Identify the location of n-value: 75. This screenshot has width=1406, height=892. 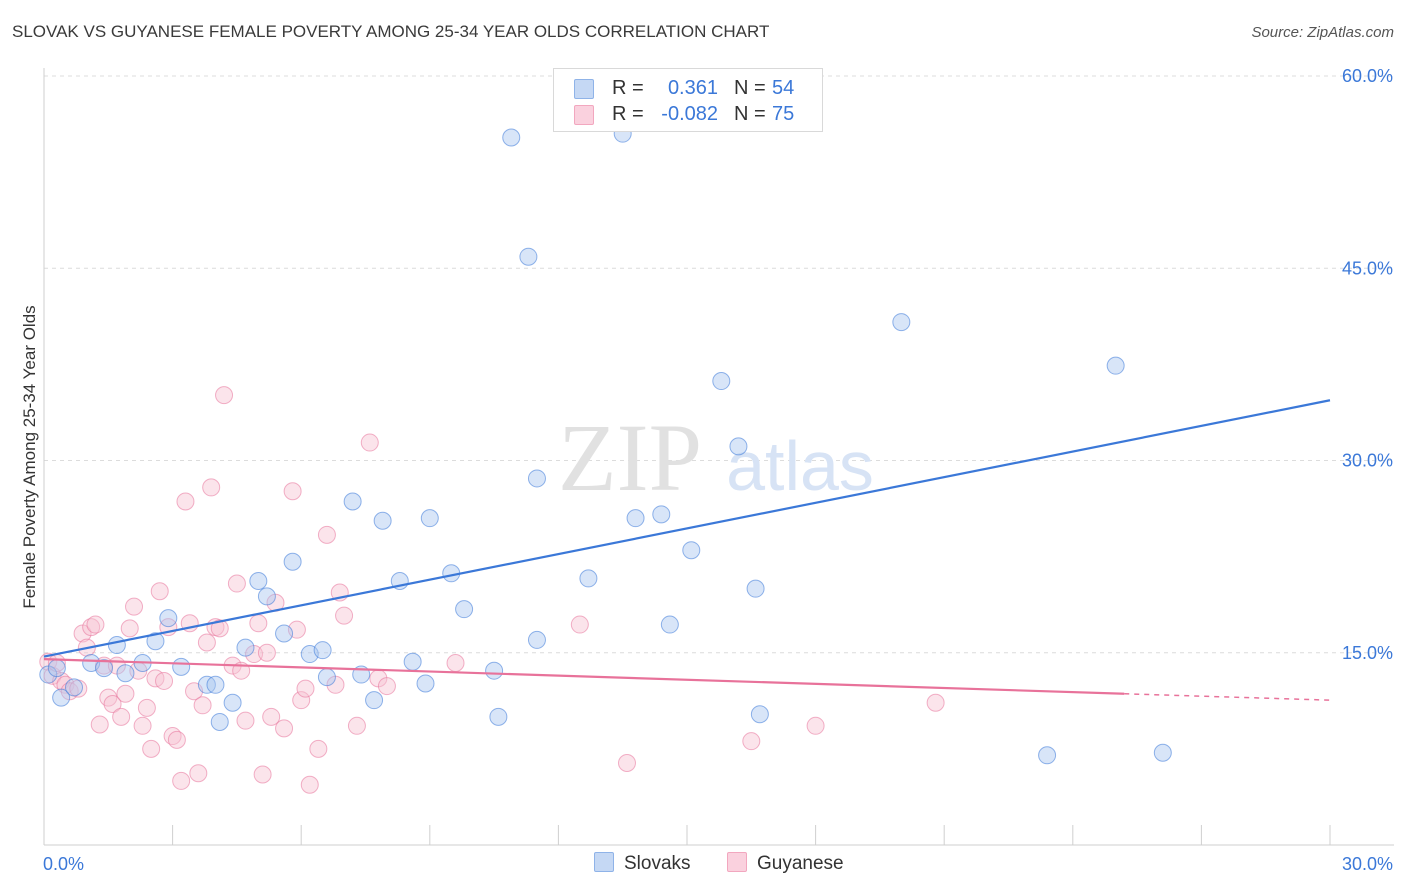
(783, 114).